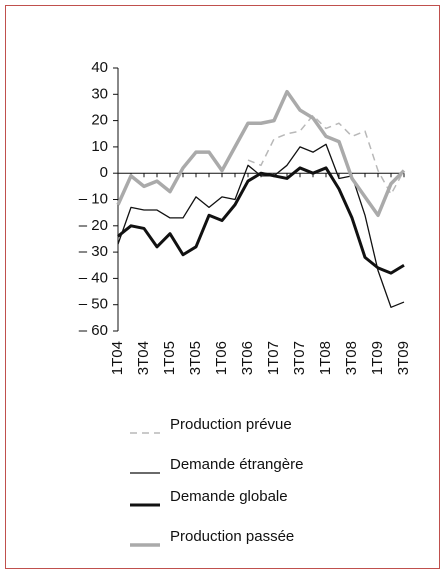 Image resolution: width=446 pixels, height=580 pixels. I want to click on x-tick-label: 1T05, so click(169, 358).